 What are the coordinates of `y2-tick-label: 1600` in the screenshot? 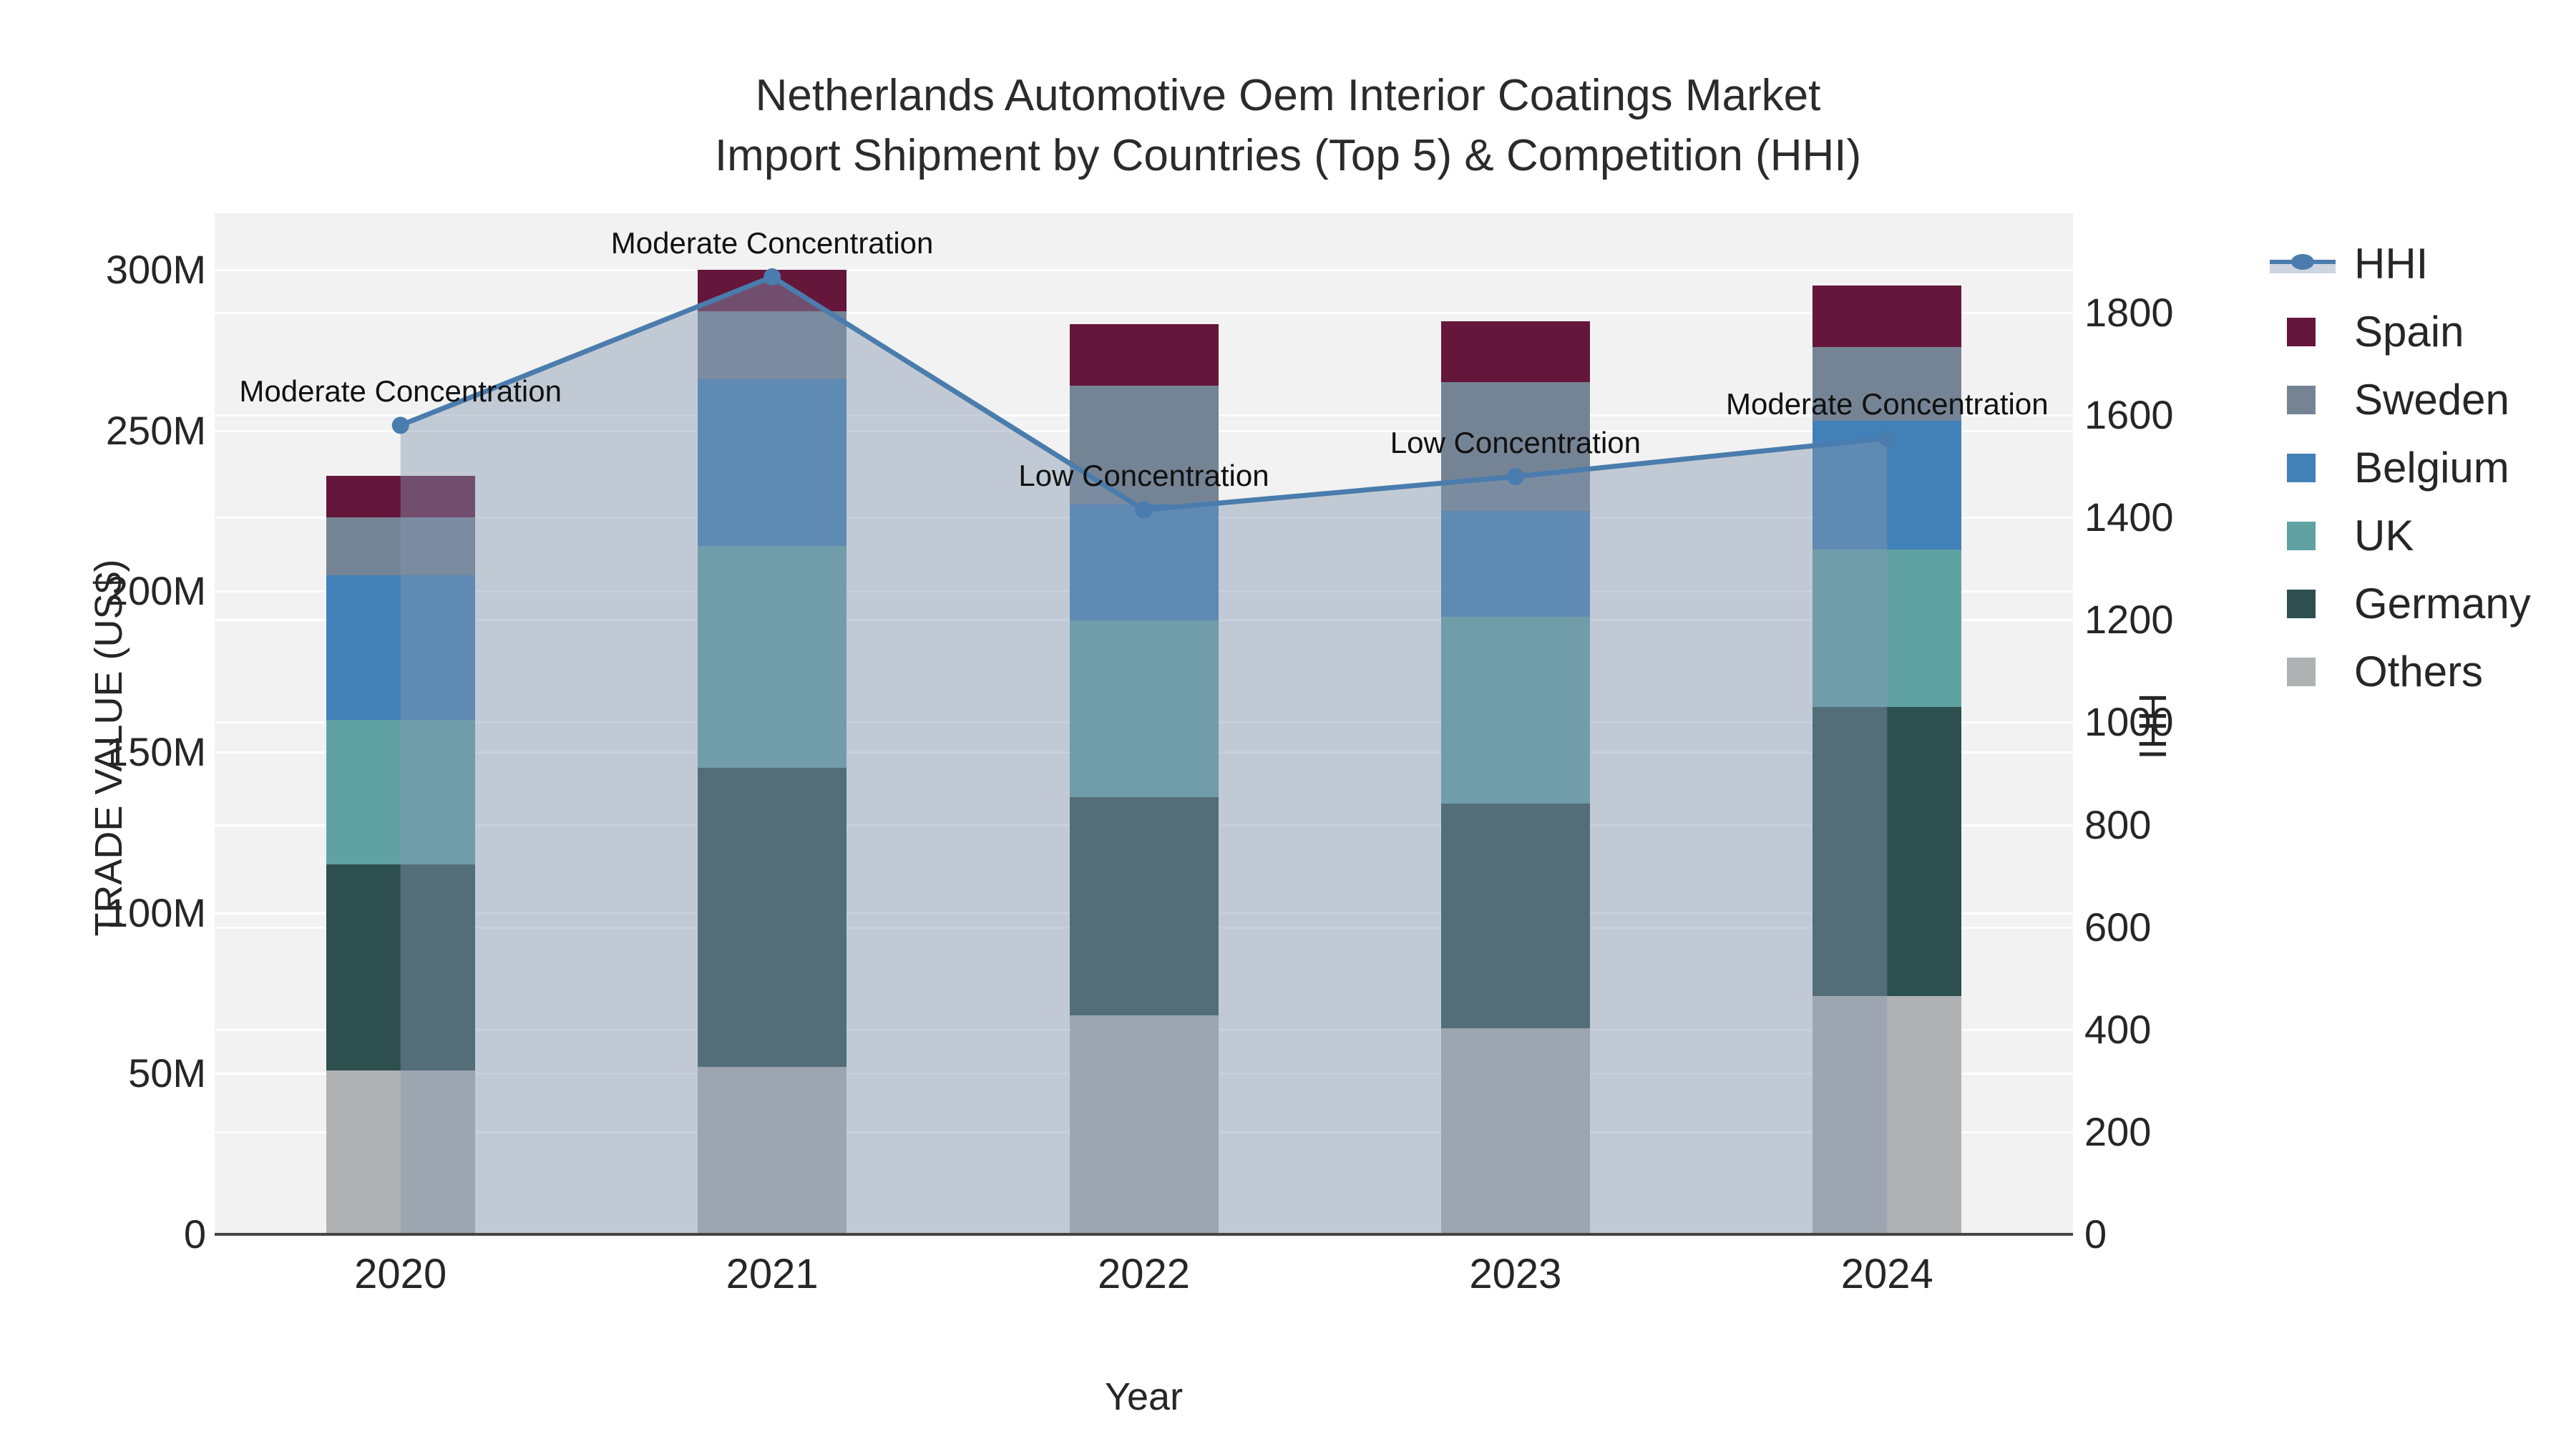 It's located at (2129, 415).